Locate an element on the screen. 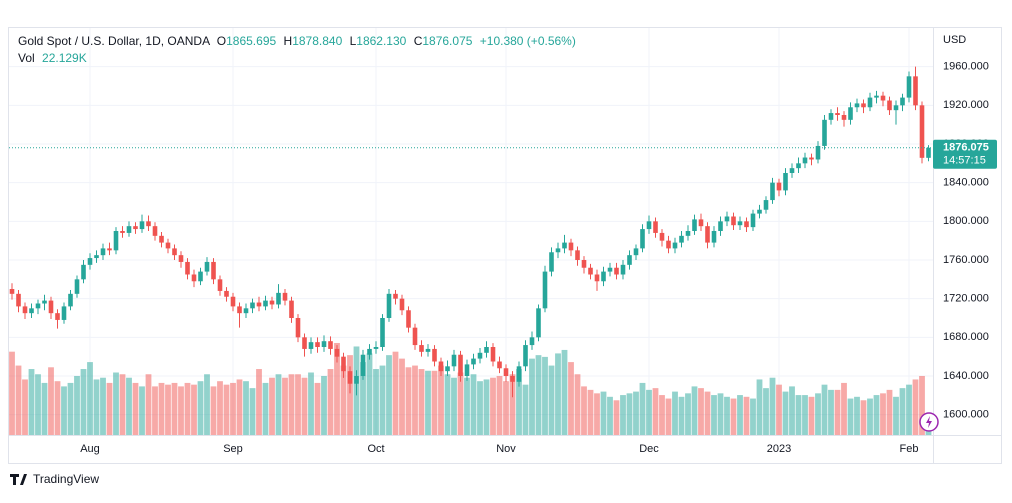 This screenshot has width=1012, height=503. logo-mark is located at coordinates (18, 479).